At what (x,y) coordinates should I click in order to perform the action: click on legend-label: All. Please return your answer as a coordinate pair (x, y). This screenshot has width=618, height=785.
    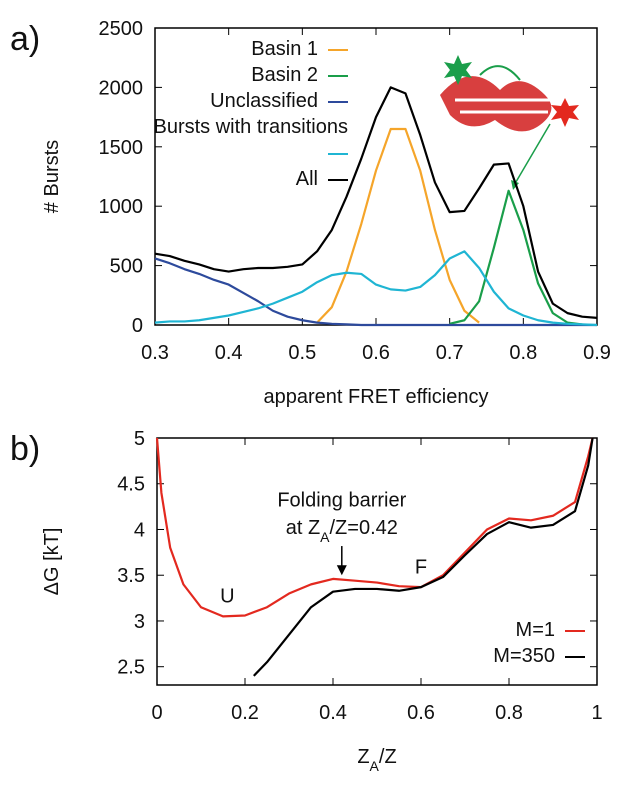
    Looking at the image, I should click on (306, 179).